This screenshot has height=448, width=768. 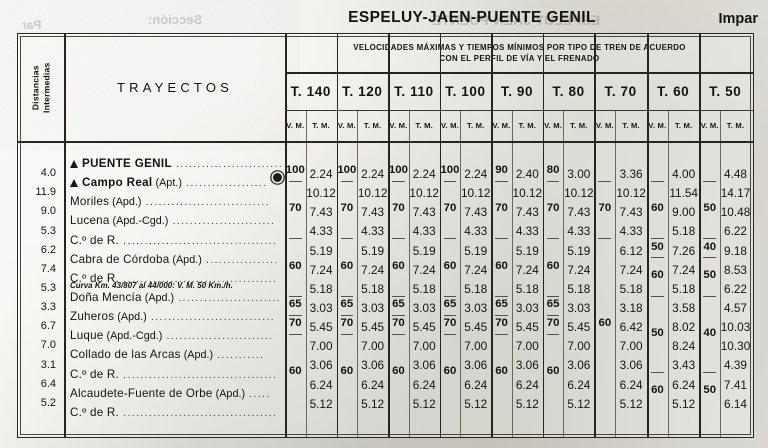 I want to click on tm-value: 6.12, so click(x=631, y=250).